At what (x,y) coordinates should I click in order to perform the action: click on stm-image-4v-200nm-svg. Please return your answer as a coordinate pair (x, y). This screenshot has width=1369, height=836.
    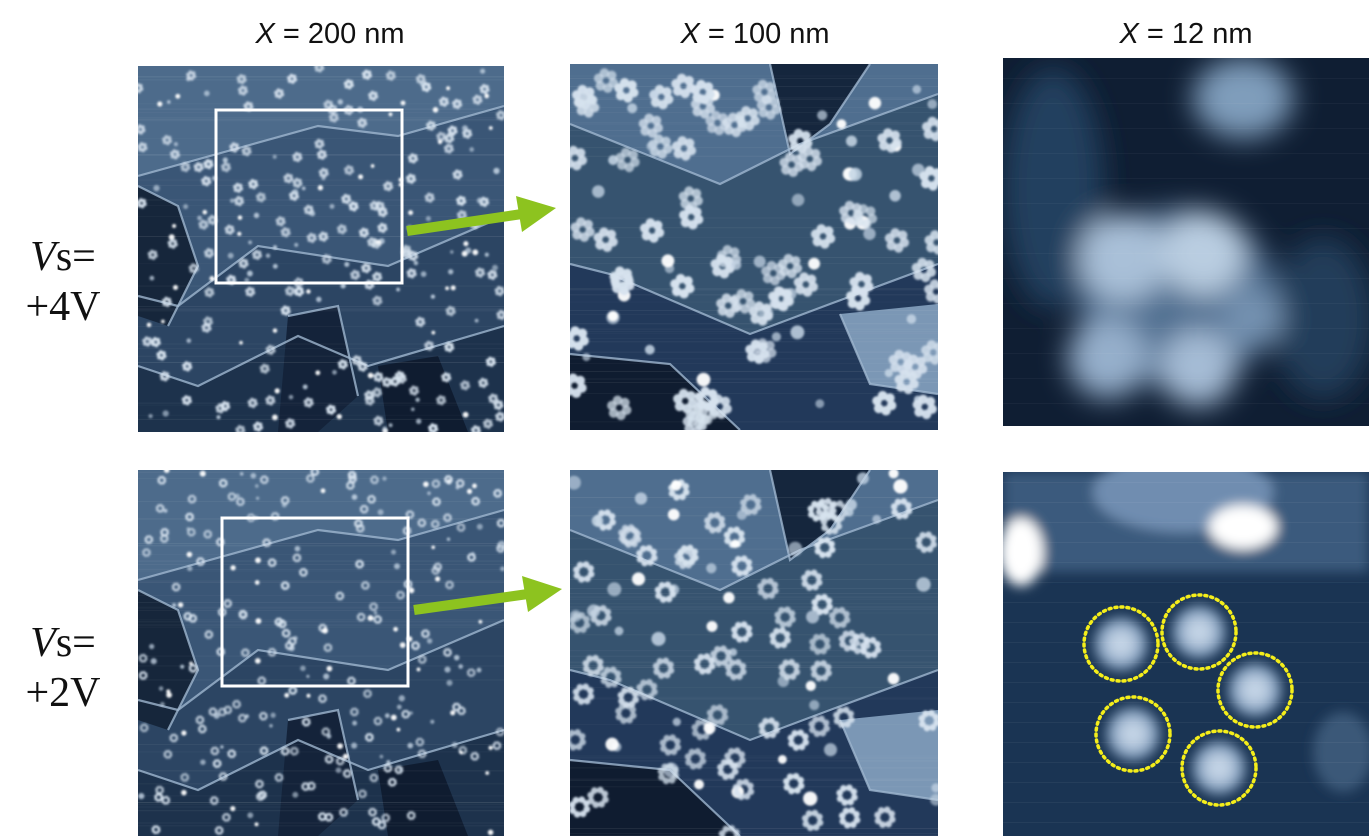
    Looking at the image, I should click on (321, 249).